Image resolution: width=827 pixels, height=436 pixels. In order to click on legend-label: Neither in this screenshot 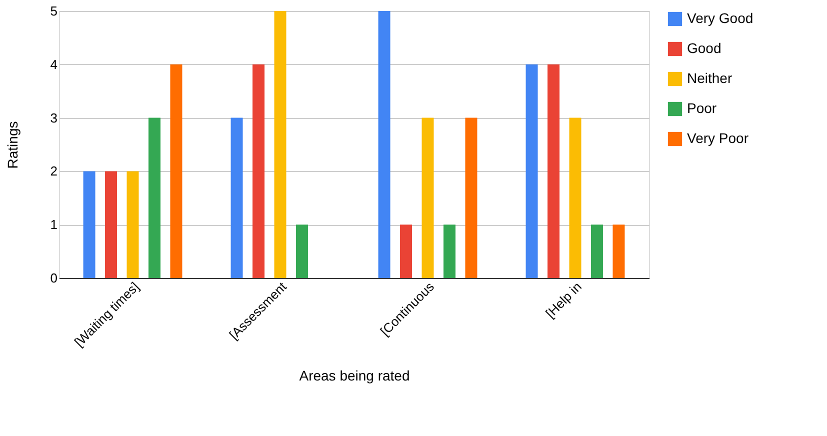, I will do `click(709, 78)`.